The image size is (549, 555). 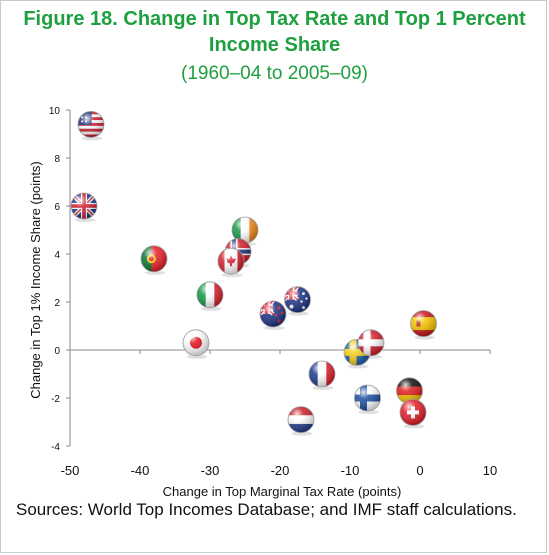 What do you see at coordinates (367, 399) in the screenshot?
I see `point-finland-flag` at bounding box center [367, 399].